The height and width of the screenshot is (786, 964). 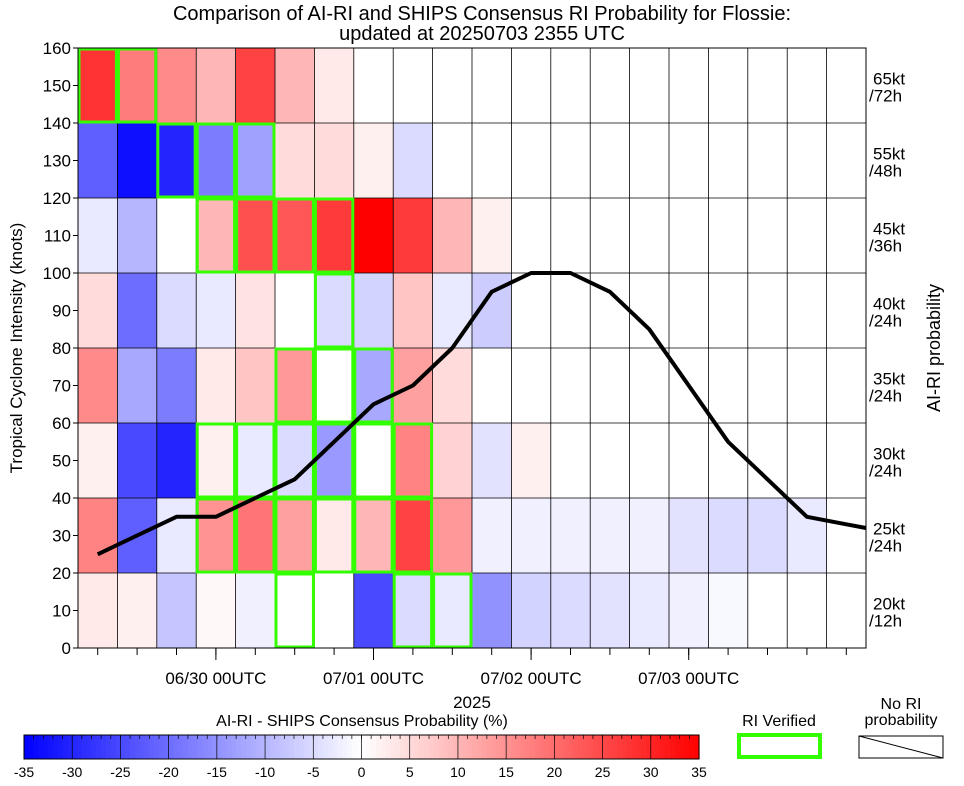 What do you see at coordinates (901, 720) in the screenshot?
I see `legend-no-prob-line2: probability` at bounding box center [901, 720].